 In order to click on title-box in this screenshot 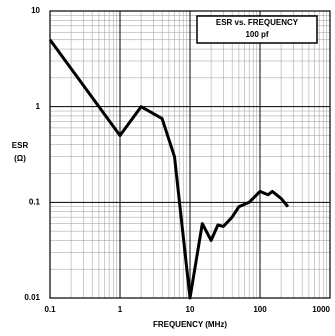, I will do `click(257, 29)`.